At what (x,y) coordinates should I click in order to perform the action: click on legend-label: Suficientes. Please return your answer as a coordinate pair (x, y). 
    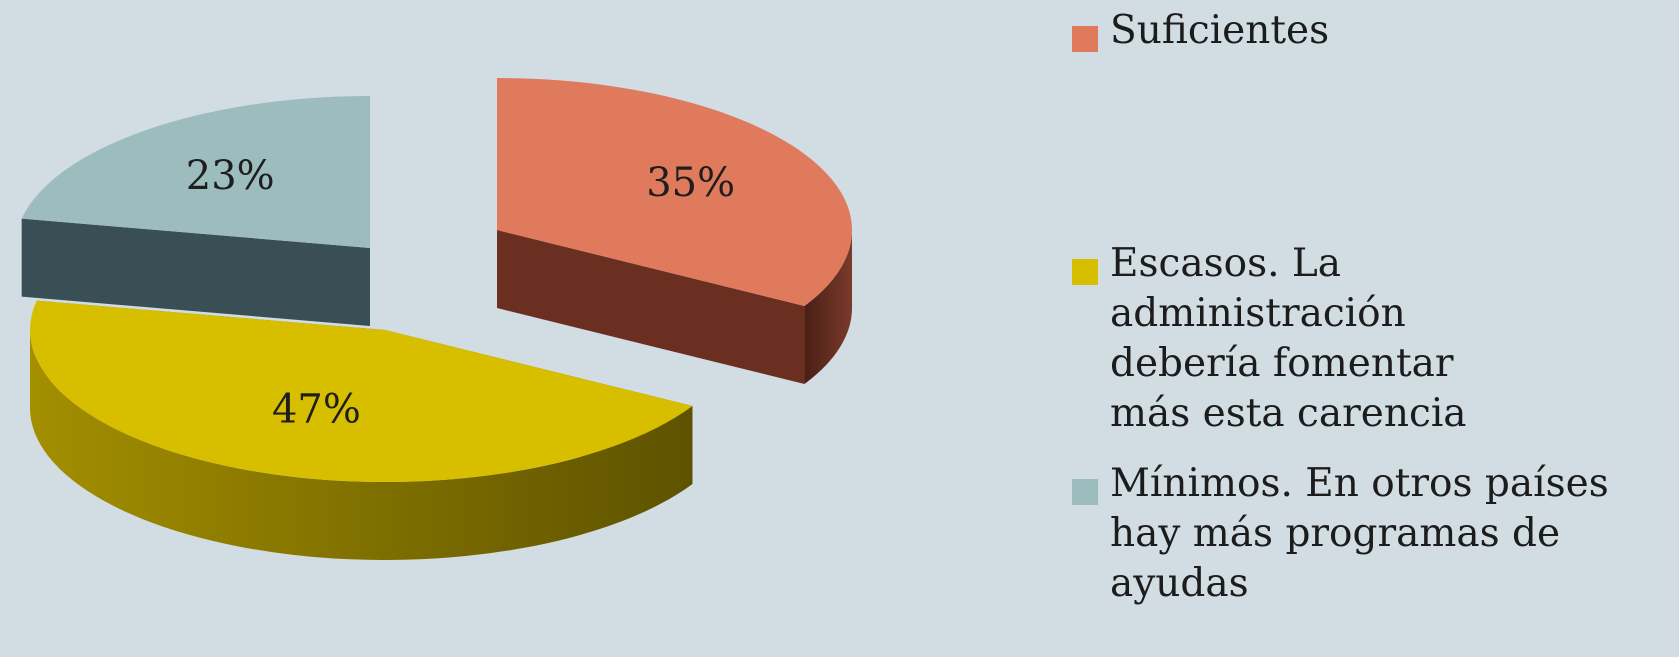
    Looking at the image, I should click on (1390, 31).